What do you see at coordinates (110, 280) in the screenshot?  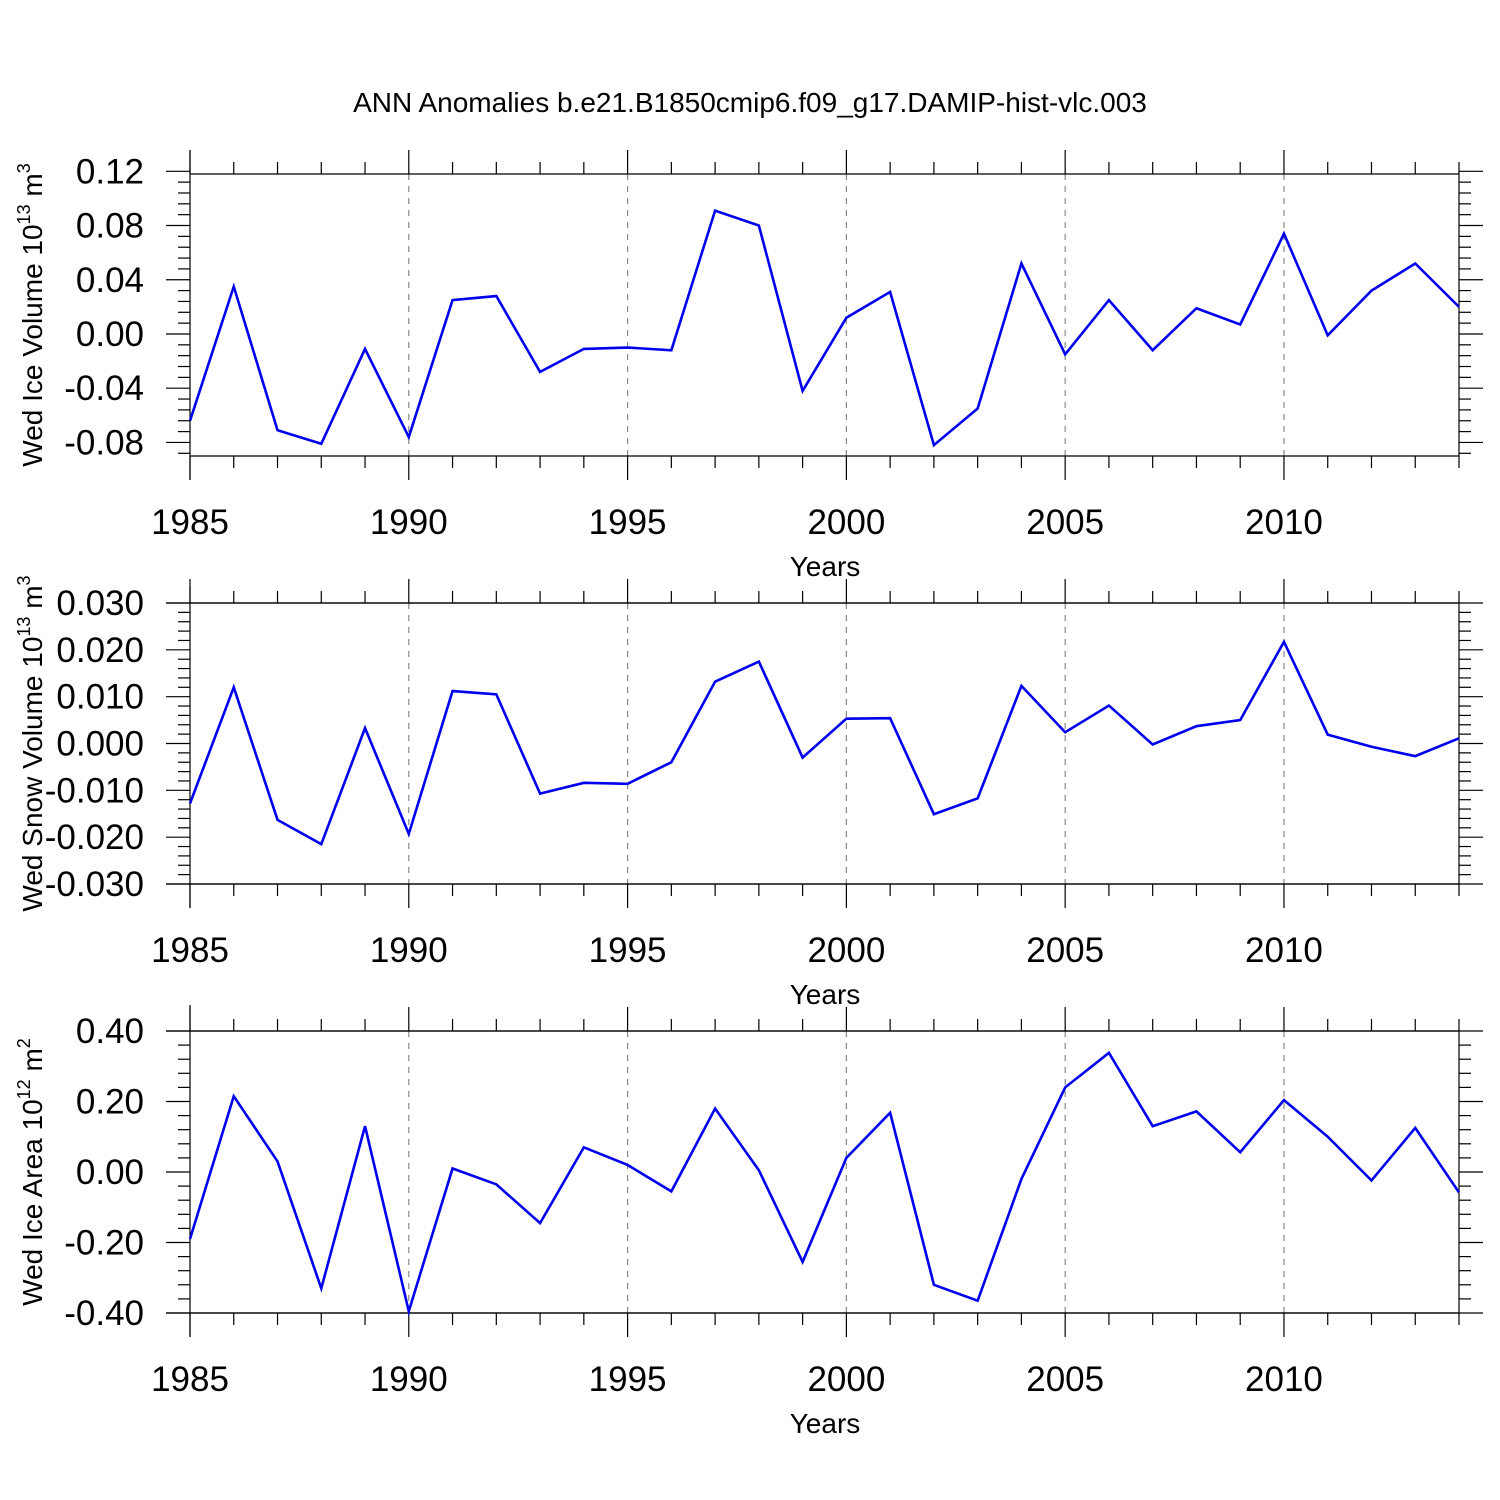 I see `y-tick-label: 0.04` at bounding box center [110, 280].